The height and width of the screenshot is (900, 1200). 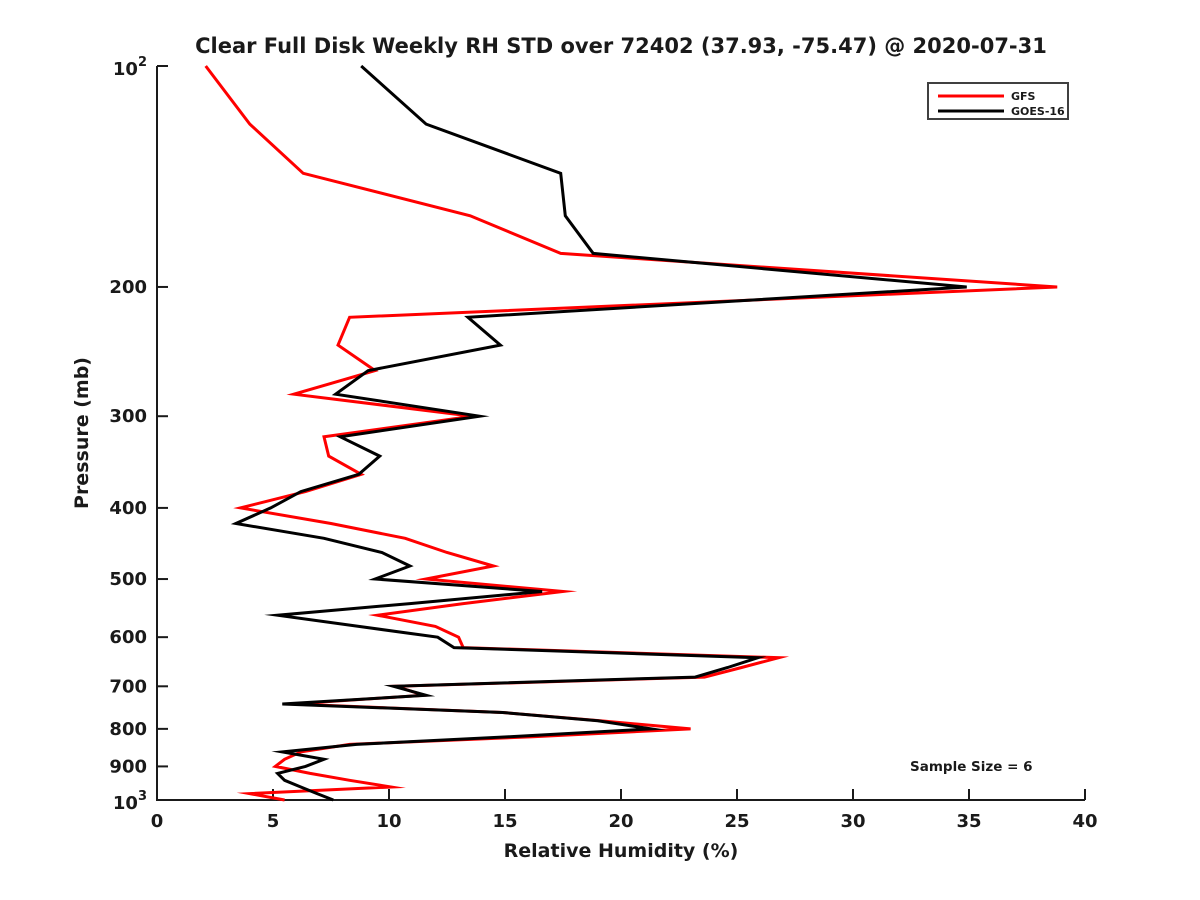 What do you see at coordinates (624, 810) in the screenshot?
I see `x-axis-ticks: 0 5 10 15 20 25 30 35 40` at bounding box center [624, 810].